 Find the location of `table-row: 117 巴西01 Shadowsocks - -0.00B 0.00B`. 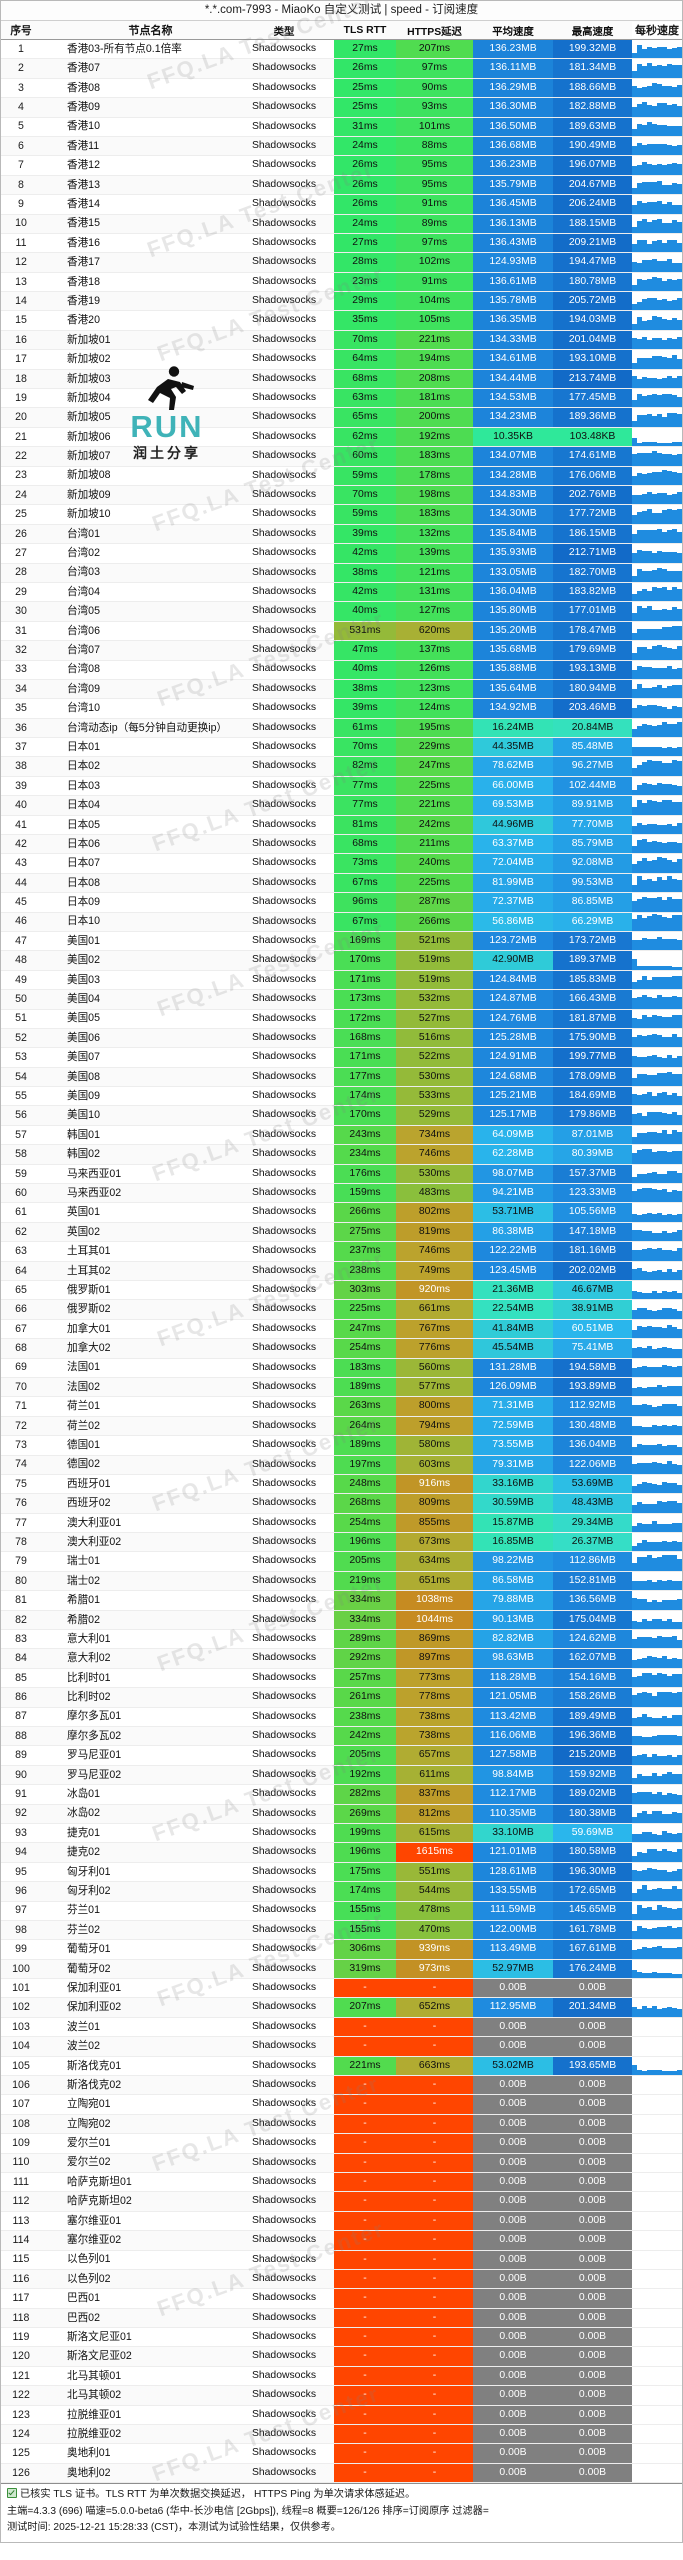

table-row: 117 巴西01 Shadowsocks - -0.00B 0.00B is located at coordinates (341, 2299).